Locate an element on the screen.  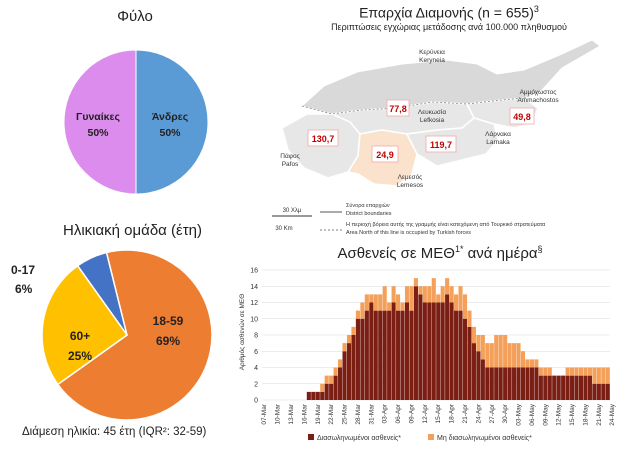
pie-slice-male is located at coordinates (172, 122).